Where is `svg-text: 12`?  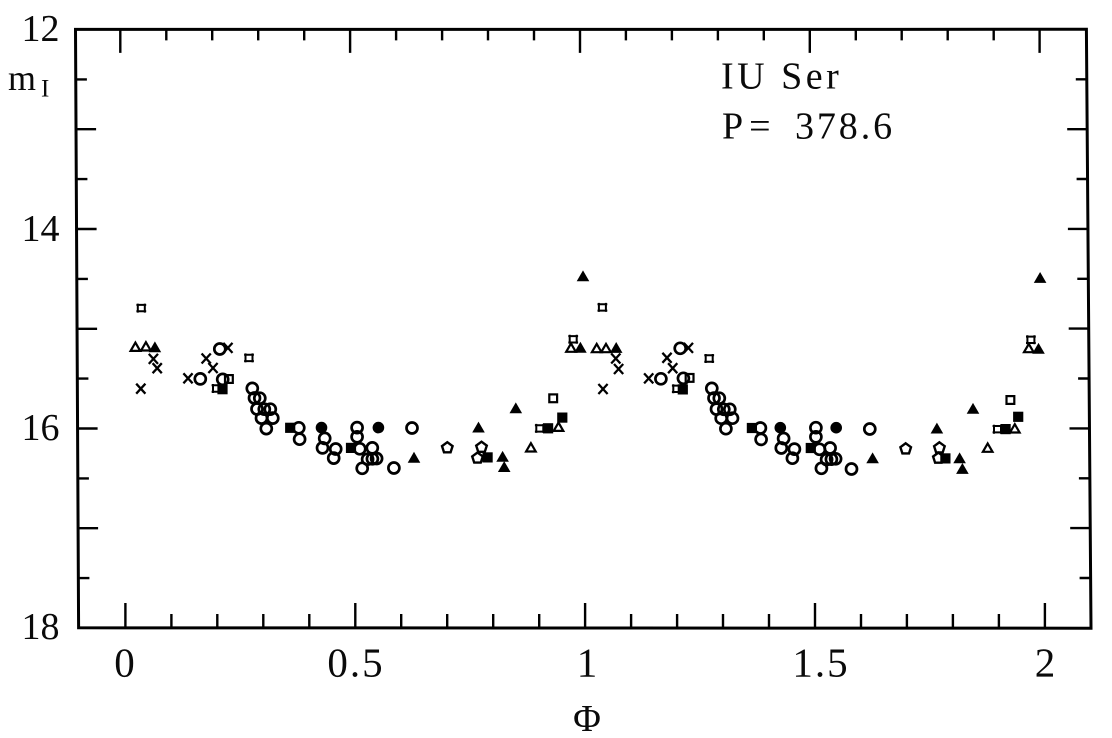 svg-text: 12 is located at coordinates (41, 29).